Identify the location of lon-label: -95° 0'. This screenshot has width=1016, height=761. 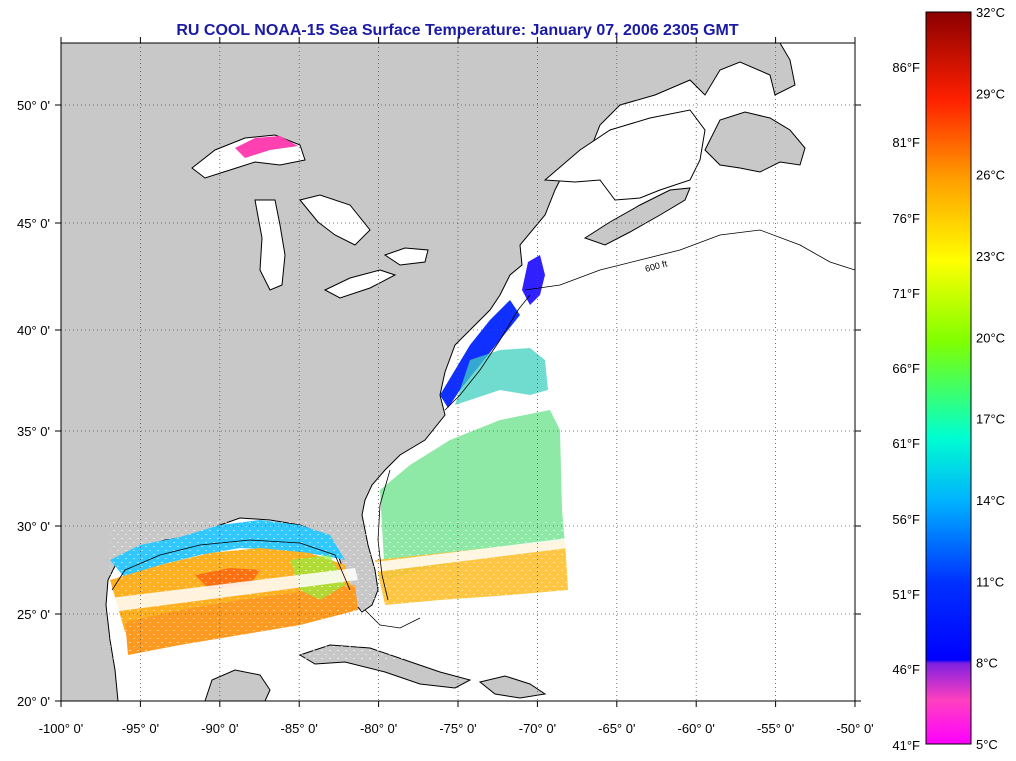
(140, 728).